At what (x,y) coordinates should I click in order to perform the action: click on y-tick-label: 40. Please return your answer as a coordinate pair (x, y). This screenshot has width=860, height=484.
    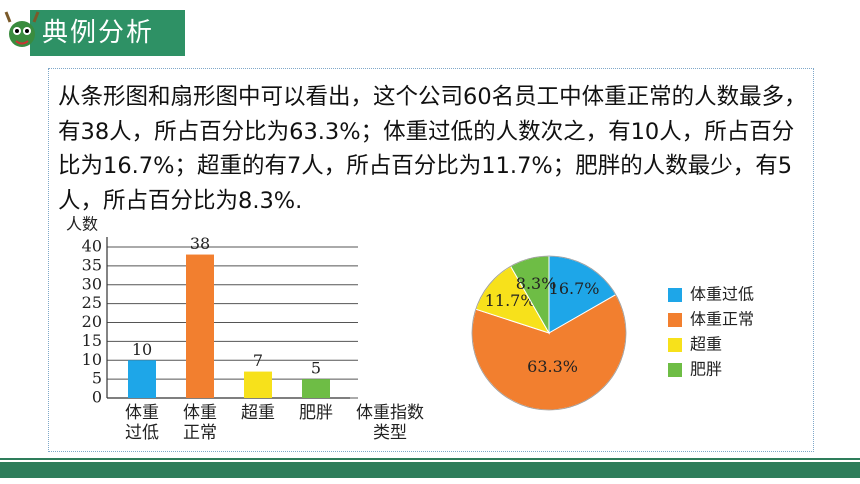
    Looking at the image, I should click on (92, 246).